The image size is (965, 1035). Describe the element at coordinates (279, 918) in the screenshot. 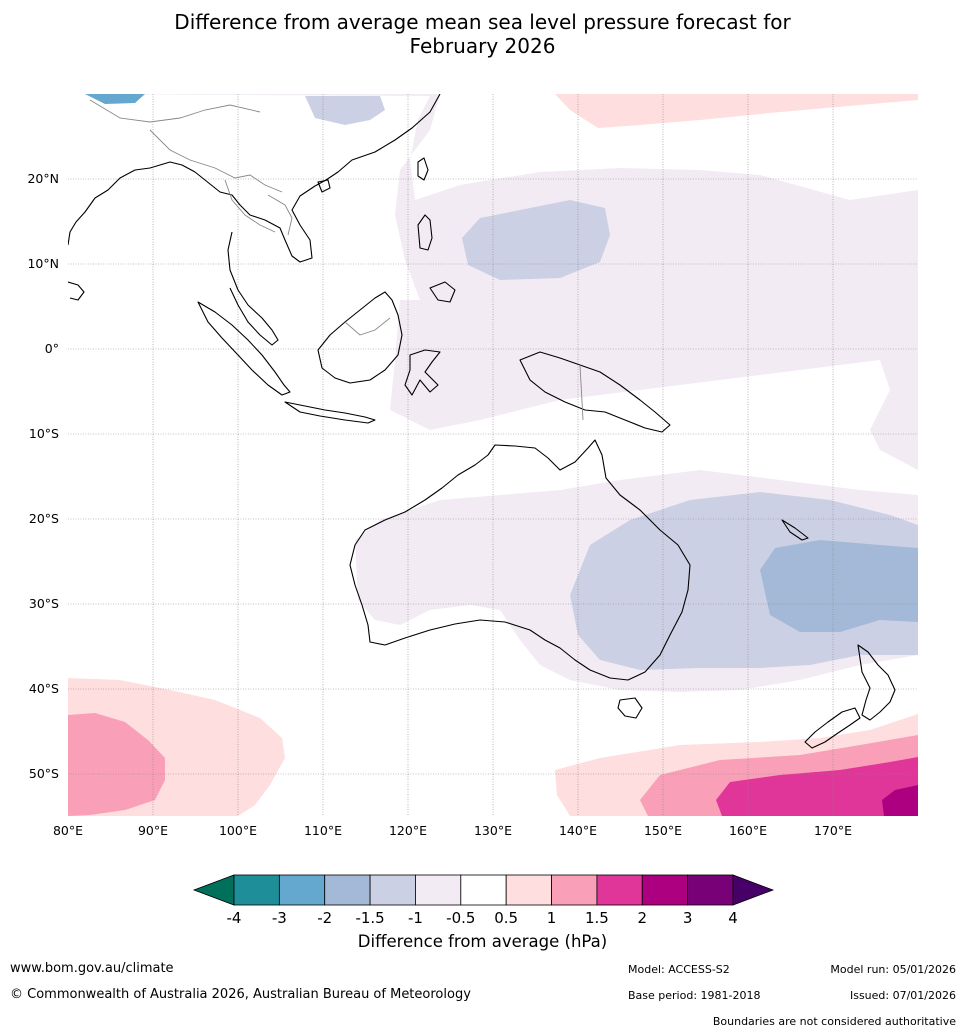

I see `colorbar-tick-label: -3` at that location.